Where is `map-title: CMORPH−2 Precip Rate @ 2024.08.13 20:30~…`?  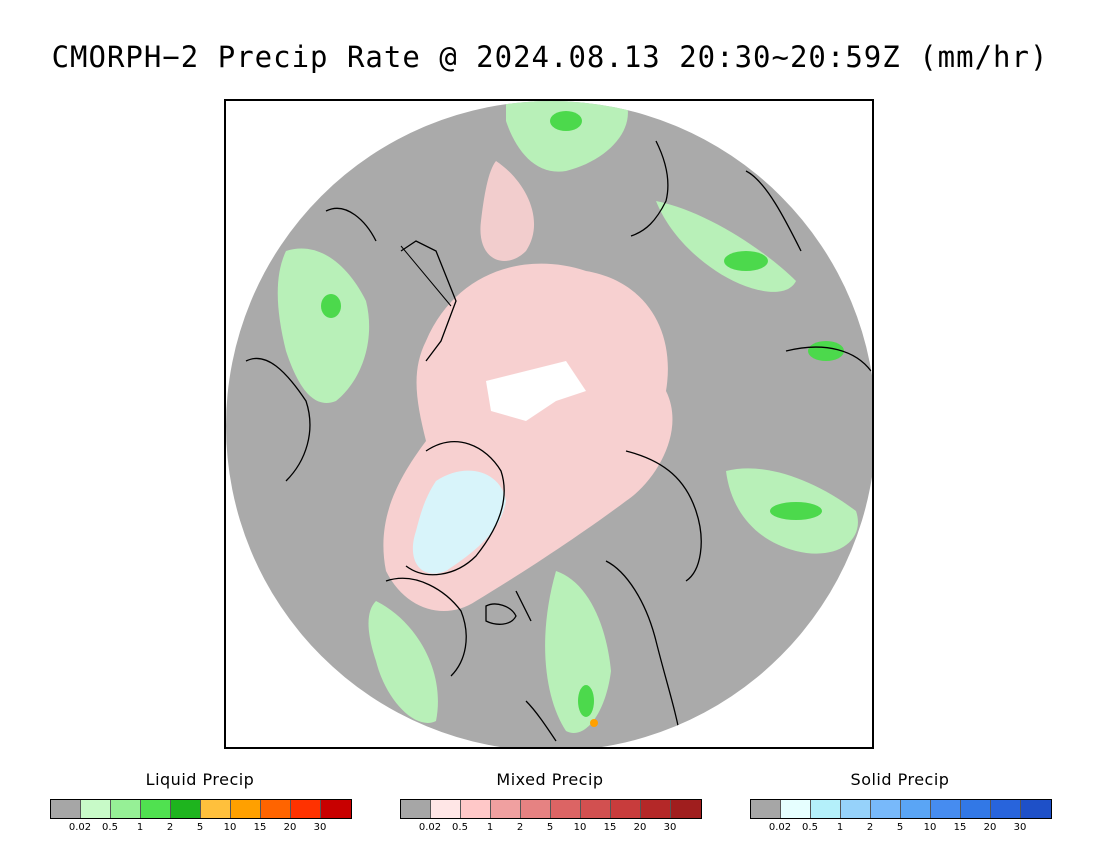 map-title: CMORPH−2 Precip Rate @ 2024.08.13 20:30~… is located at coordinates (550, 57).